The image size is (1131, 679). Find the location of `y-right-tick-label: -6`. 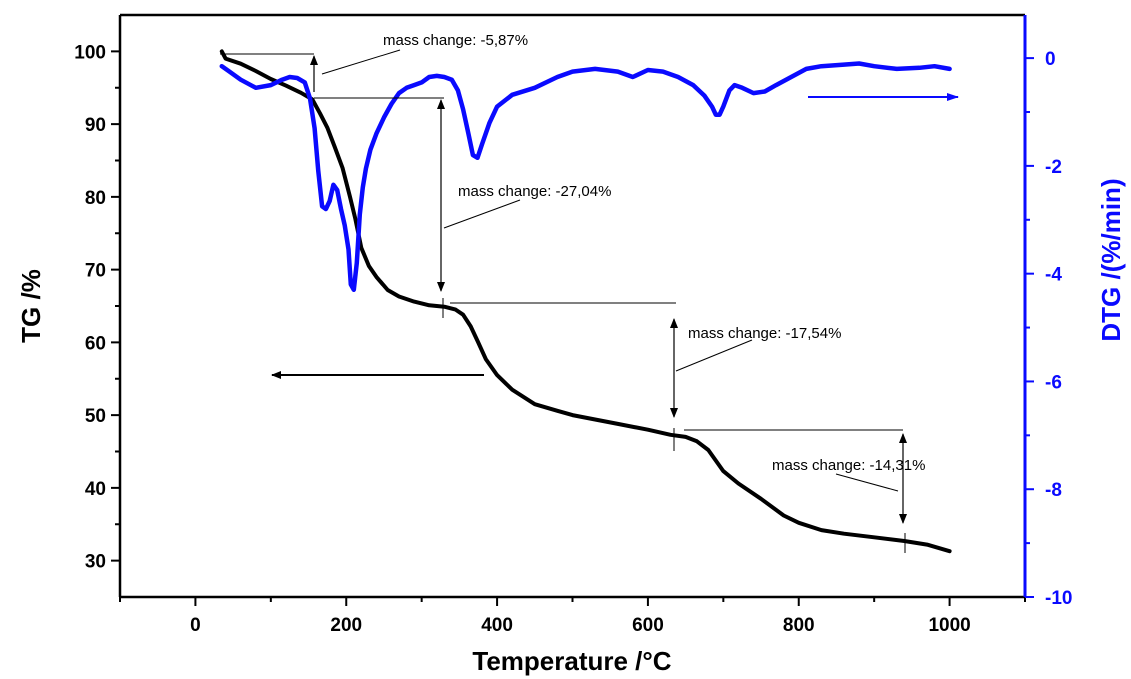

y-right-tick-label: -6 is located at coordinates (1053, 382).